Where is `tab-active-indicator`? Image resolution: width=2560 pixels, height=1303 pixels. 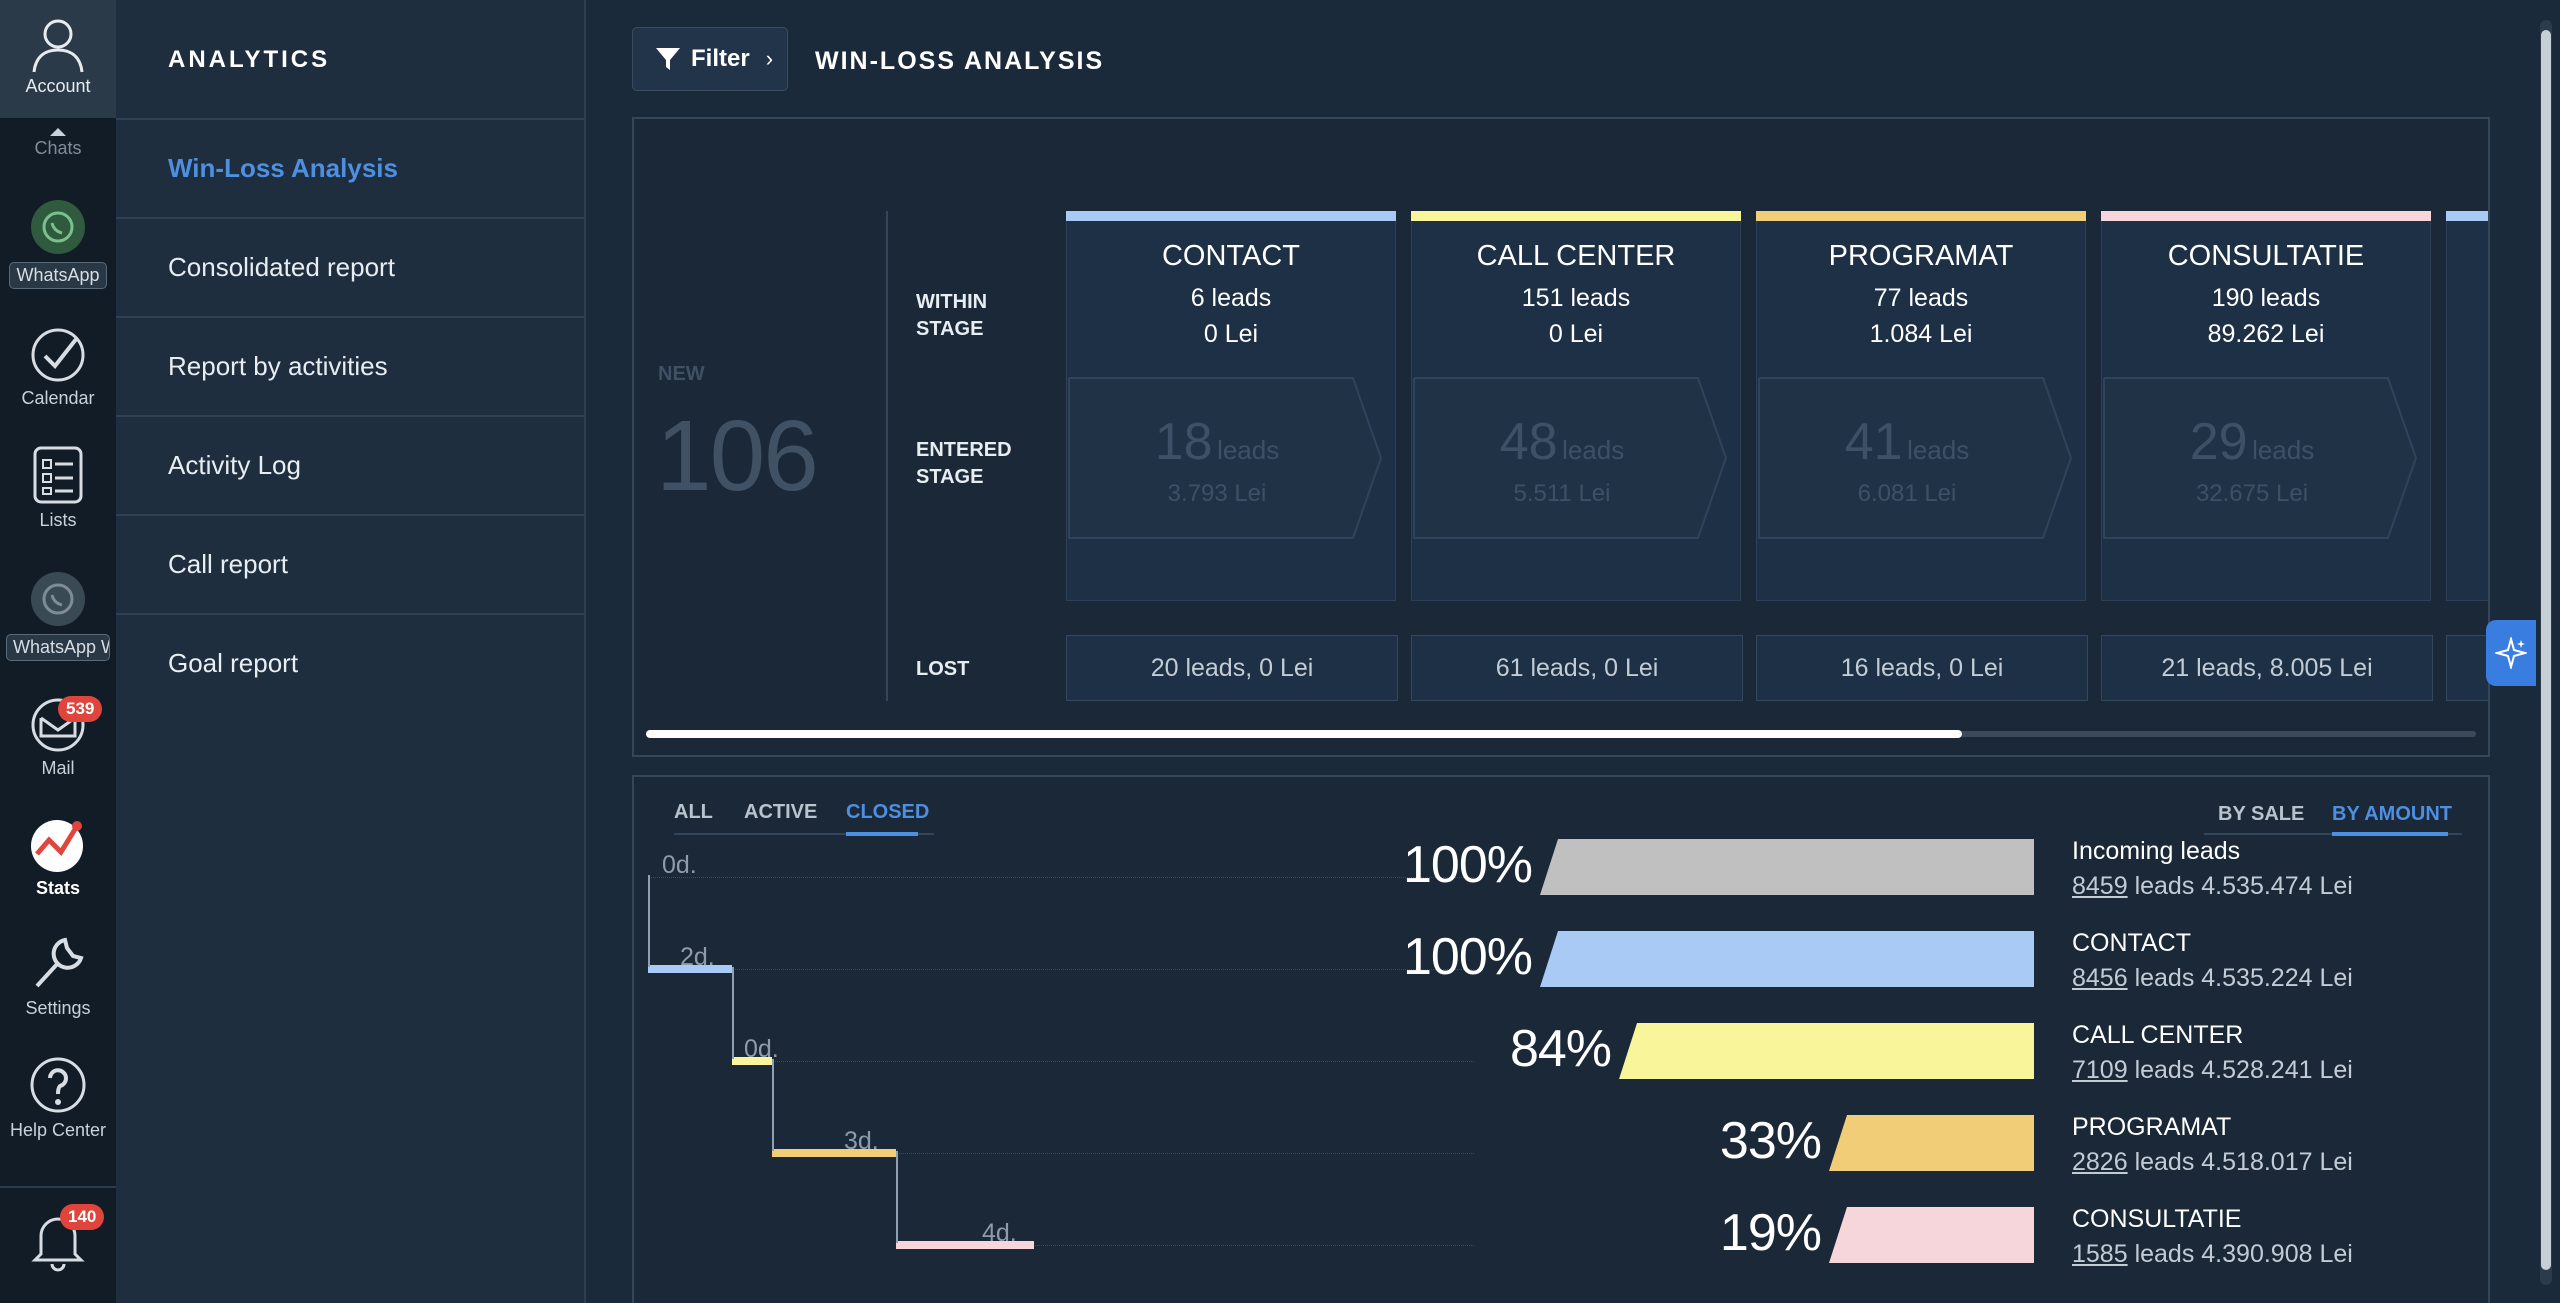
tab-active-indicator is located at coordinates (882, 834).